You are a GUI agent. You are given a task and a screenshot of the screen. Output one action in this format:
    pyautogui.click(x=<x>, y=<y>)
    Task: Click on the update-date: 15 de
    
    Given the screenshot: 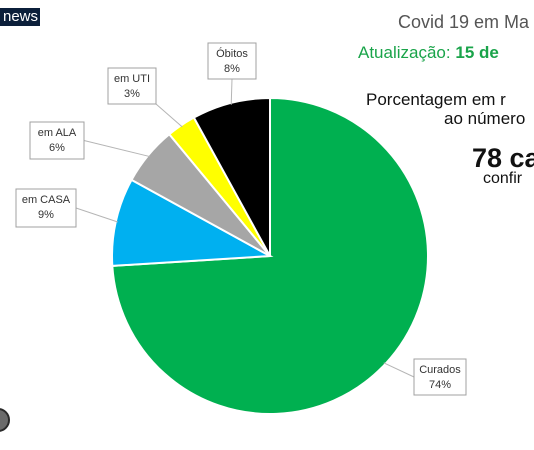 What is the action you would take?
    pyautogui.click(x=477, y=52)
    